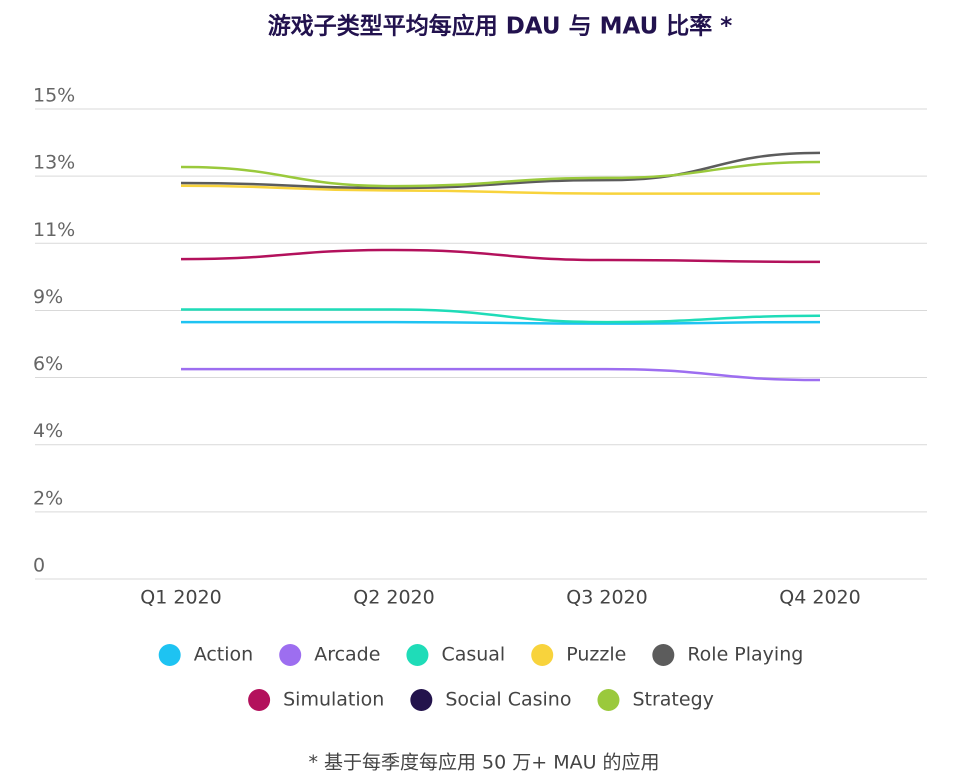  Describe the element at coordinates (48, 297) in the screenshot. I see `y-tick-label: 9%` at that location.